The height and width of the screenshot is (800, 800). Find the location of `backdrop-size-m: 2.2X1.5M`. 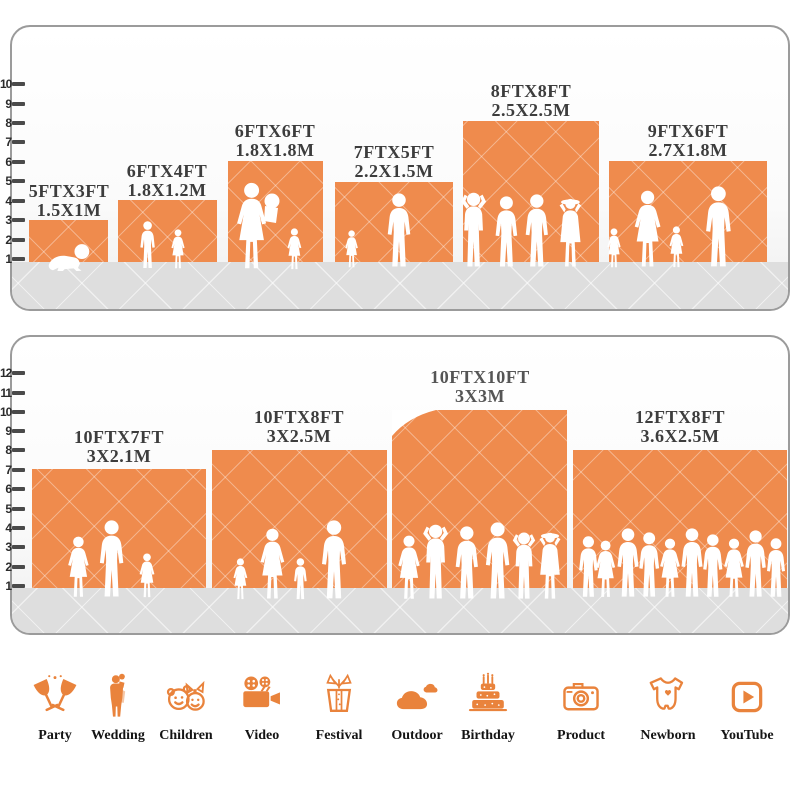

backdrop-size-m: 2.2X1.5M is located at coordinates (394, 171).